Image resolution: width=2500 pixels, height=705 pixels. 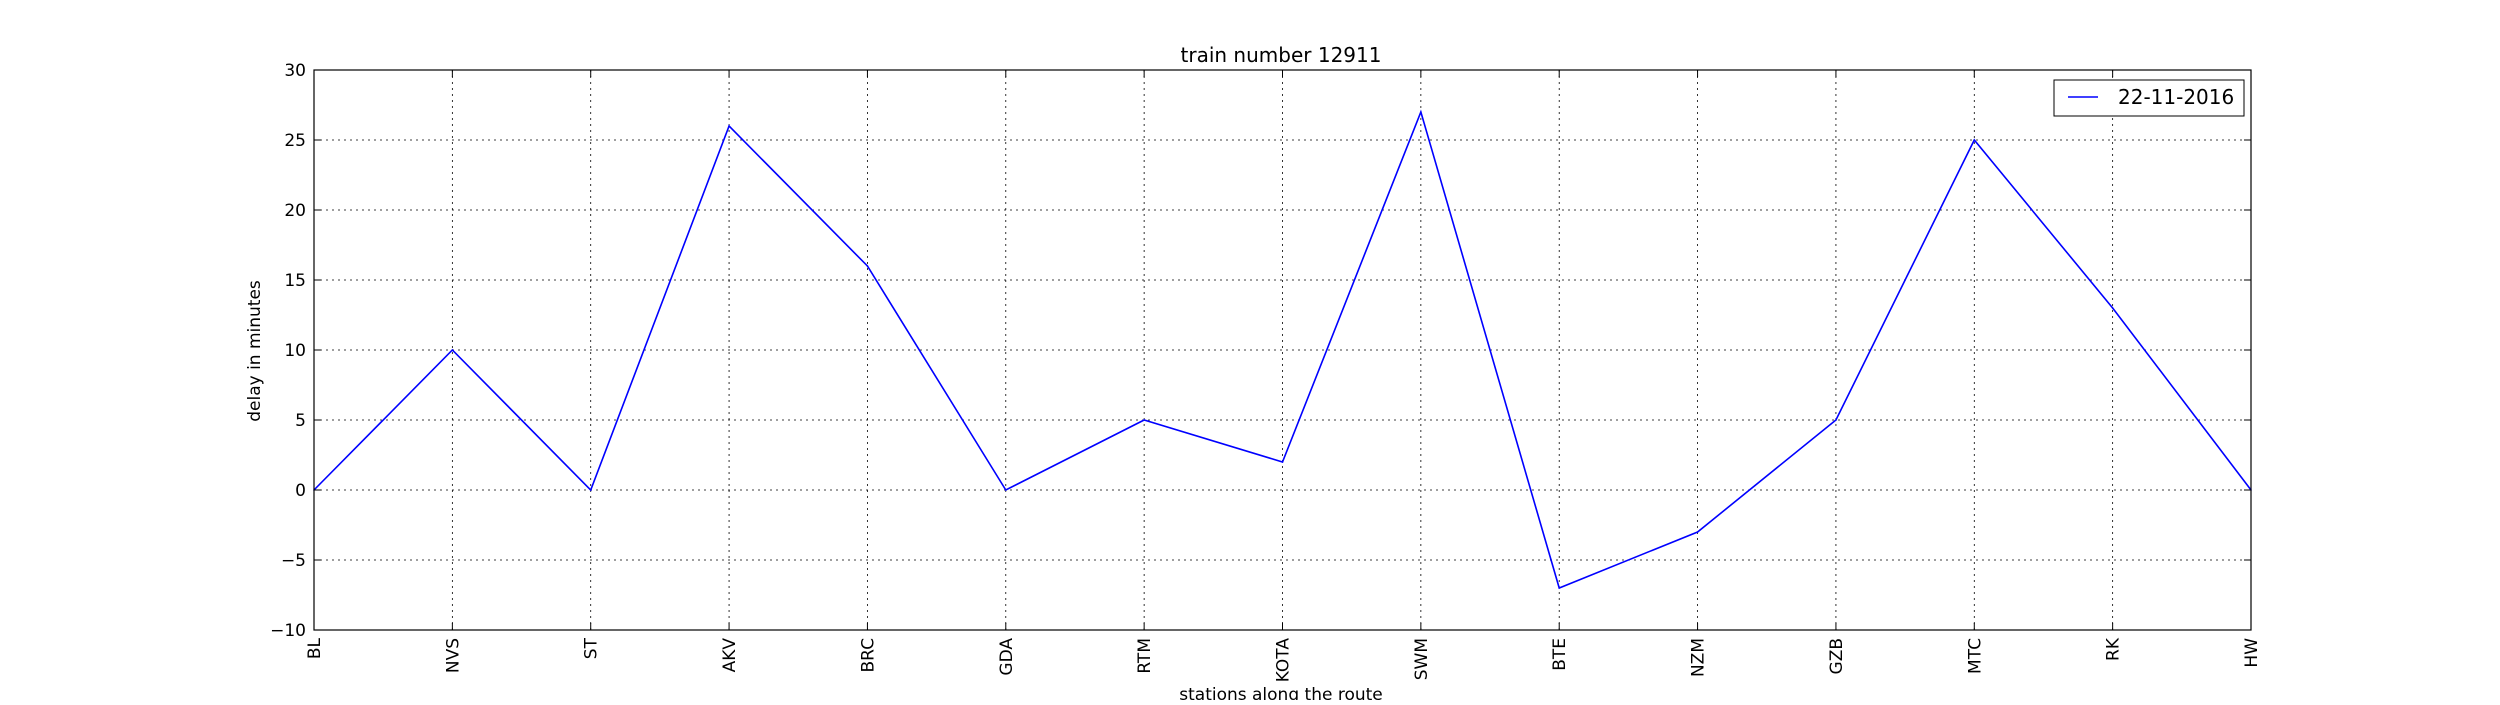 I want to click on legend-label: 22-11-2016, so click(x=2176, y=97).